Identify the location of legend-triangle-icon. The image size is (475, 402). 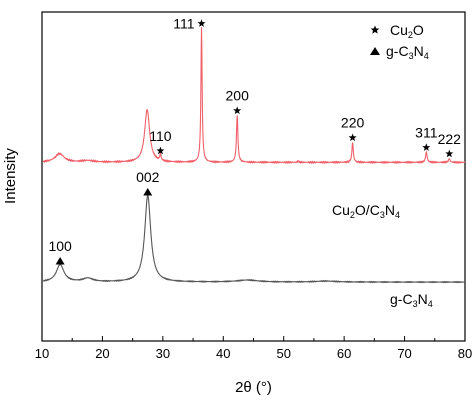
(375, 51).